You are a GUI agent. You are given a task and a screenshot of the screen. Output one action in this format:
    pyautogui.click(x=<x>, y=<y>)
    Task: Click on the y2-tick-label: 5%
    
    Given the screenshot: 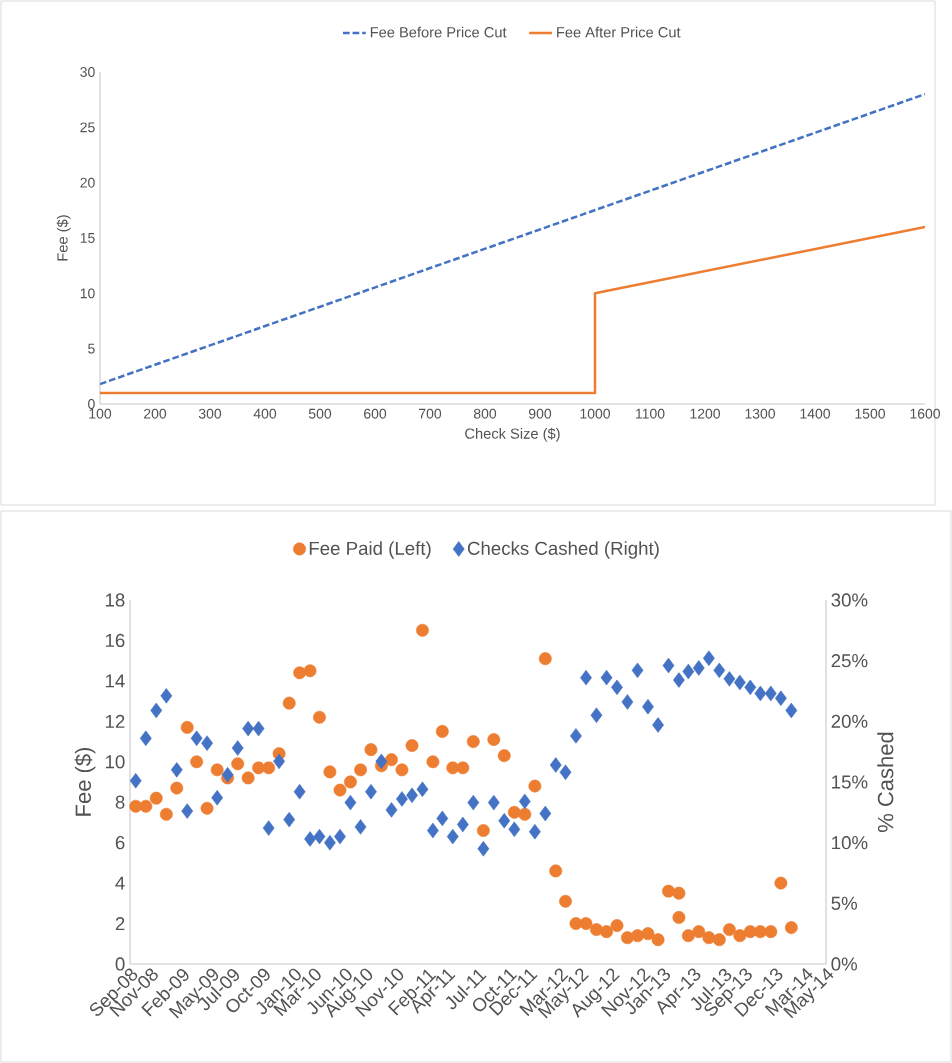 What is the action you would take?
    pyautogui.click(x=844, y=903)
    